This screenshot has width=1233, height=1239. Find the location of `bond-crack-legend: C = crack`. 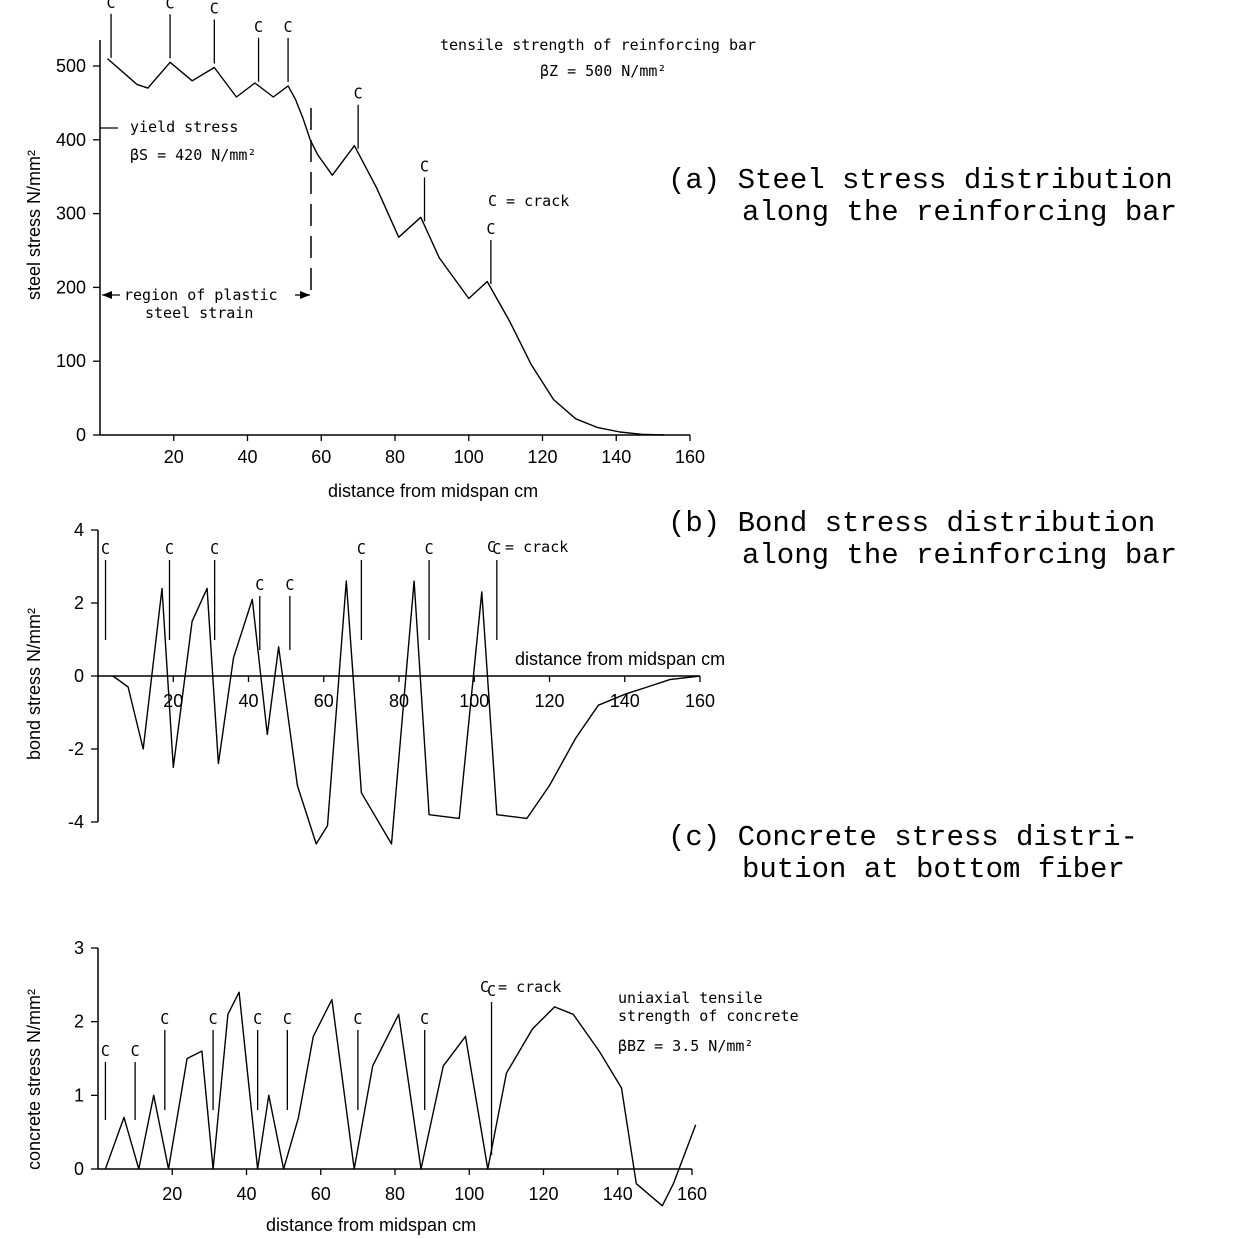

bond-crack-legend: C = crack is located at coordinates (527, 547).